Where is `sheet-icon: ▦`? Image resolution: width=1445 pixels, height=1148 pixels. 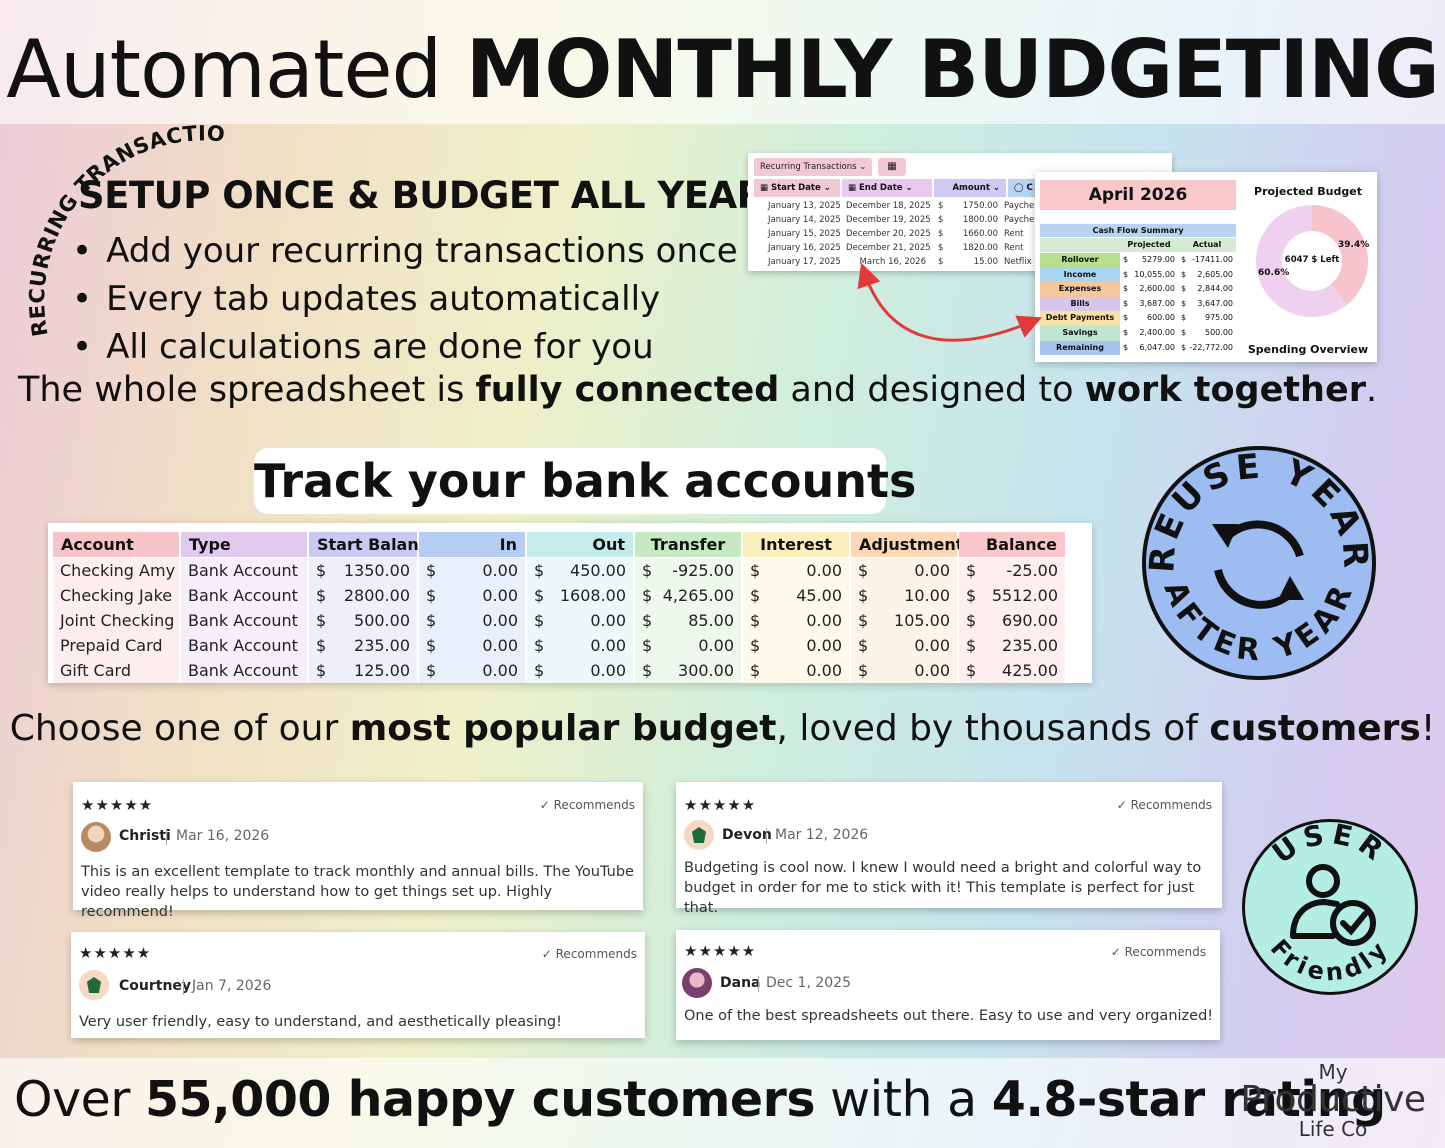
sheet-icon: ▦ is located at coordinates (892, 167).